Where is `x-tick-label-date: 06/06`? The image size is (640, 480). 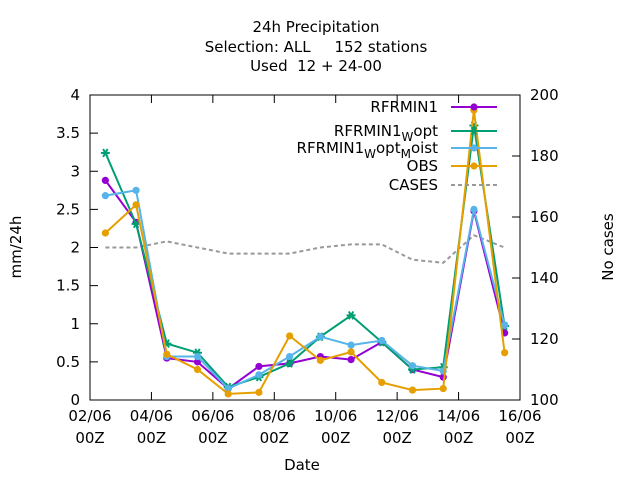
x-tick-label-date: 06/06 is located at coordinates (212, 416).